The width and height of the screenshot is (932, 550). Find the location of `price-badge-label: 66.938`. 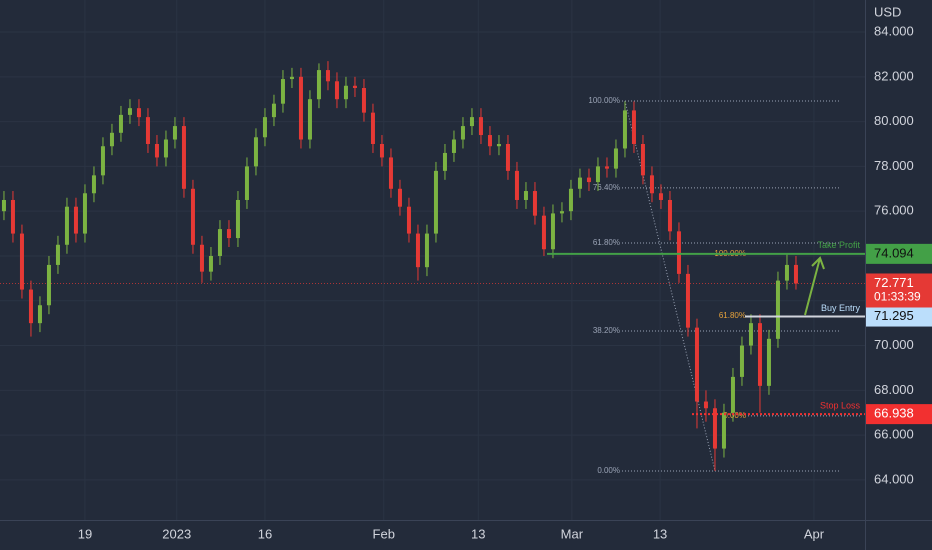

price-badge-label: 66.938 is located at coordinates (894, 413).